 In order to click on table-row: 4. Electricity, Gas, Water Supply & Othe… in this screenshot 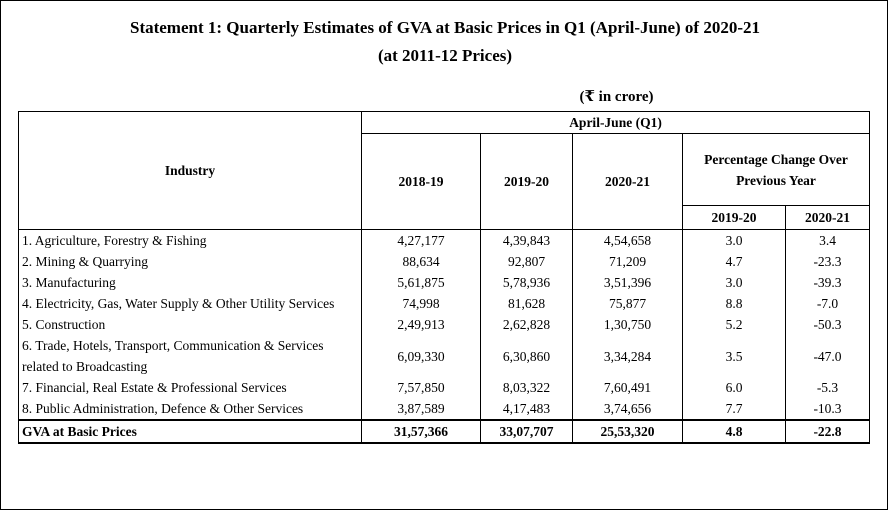, I will do `click(444, 303)`.